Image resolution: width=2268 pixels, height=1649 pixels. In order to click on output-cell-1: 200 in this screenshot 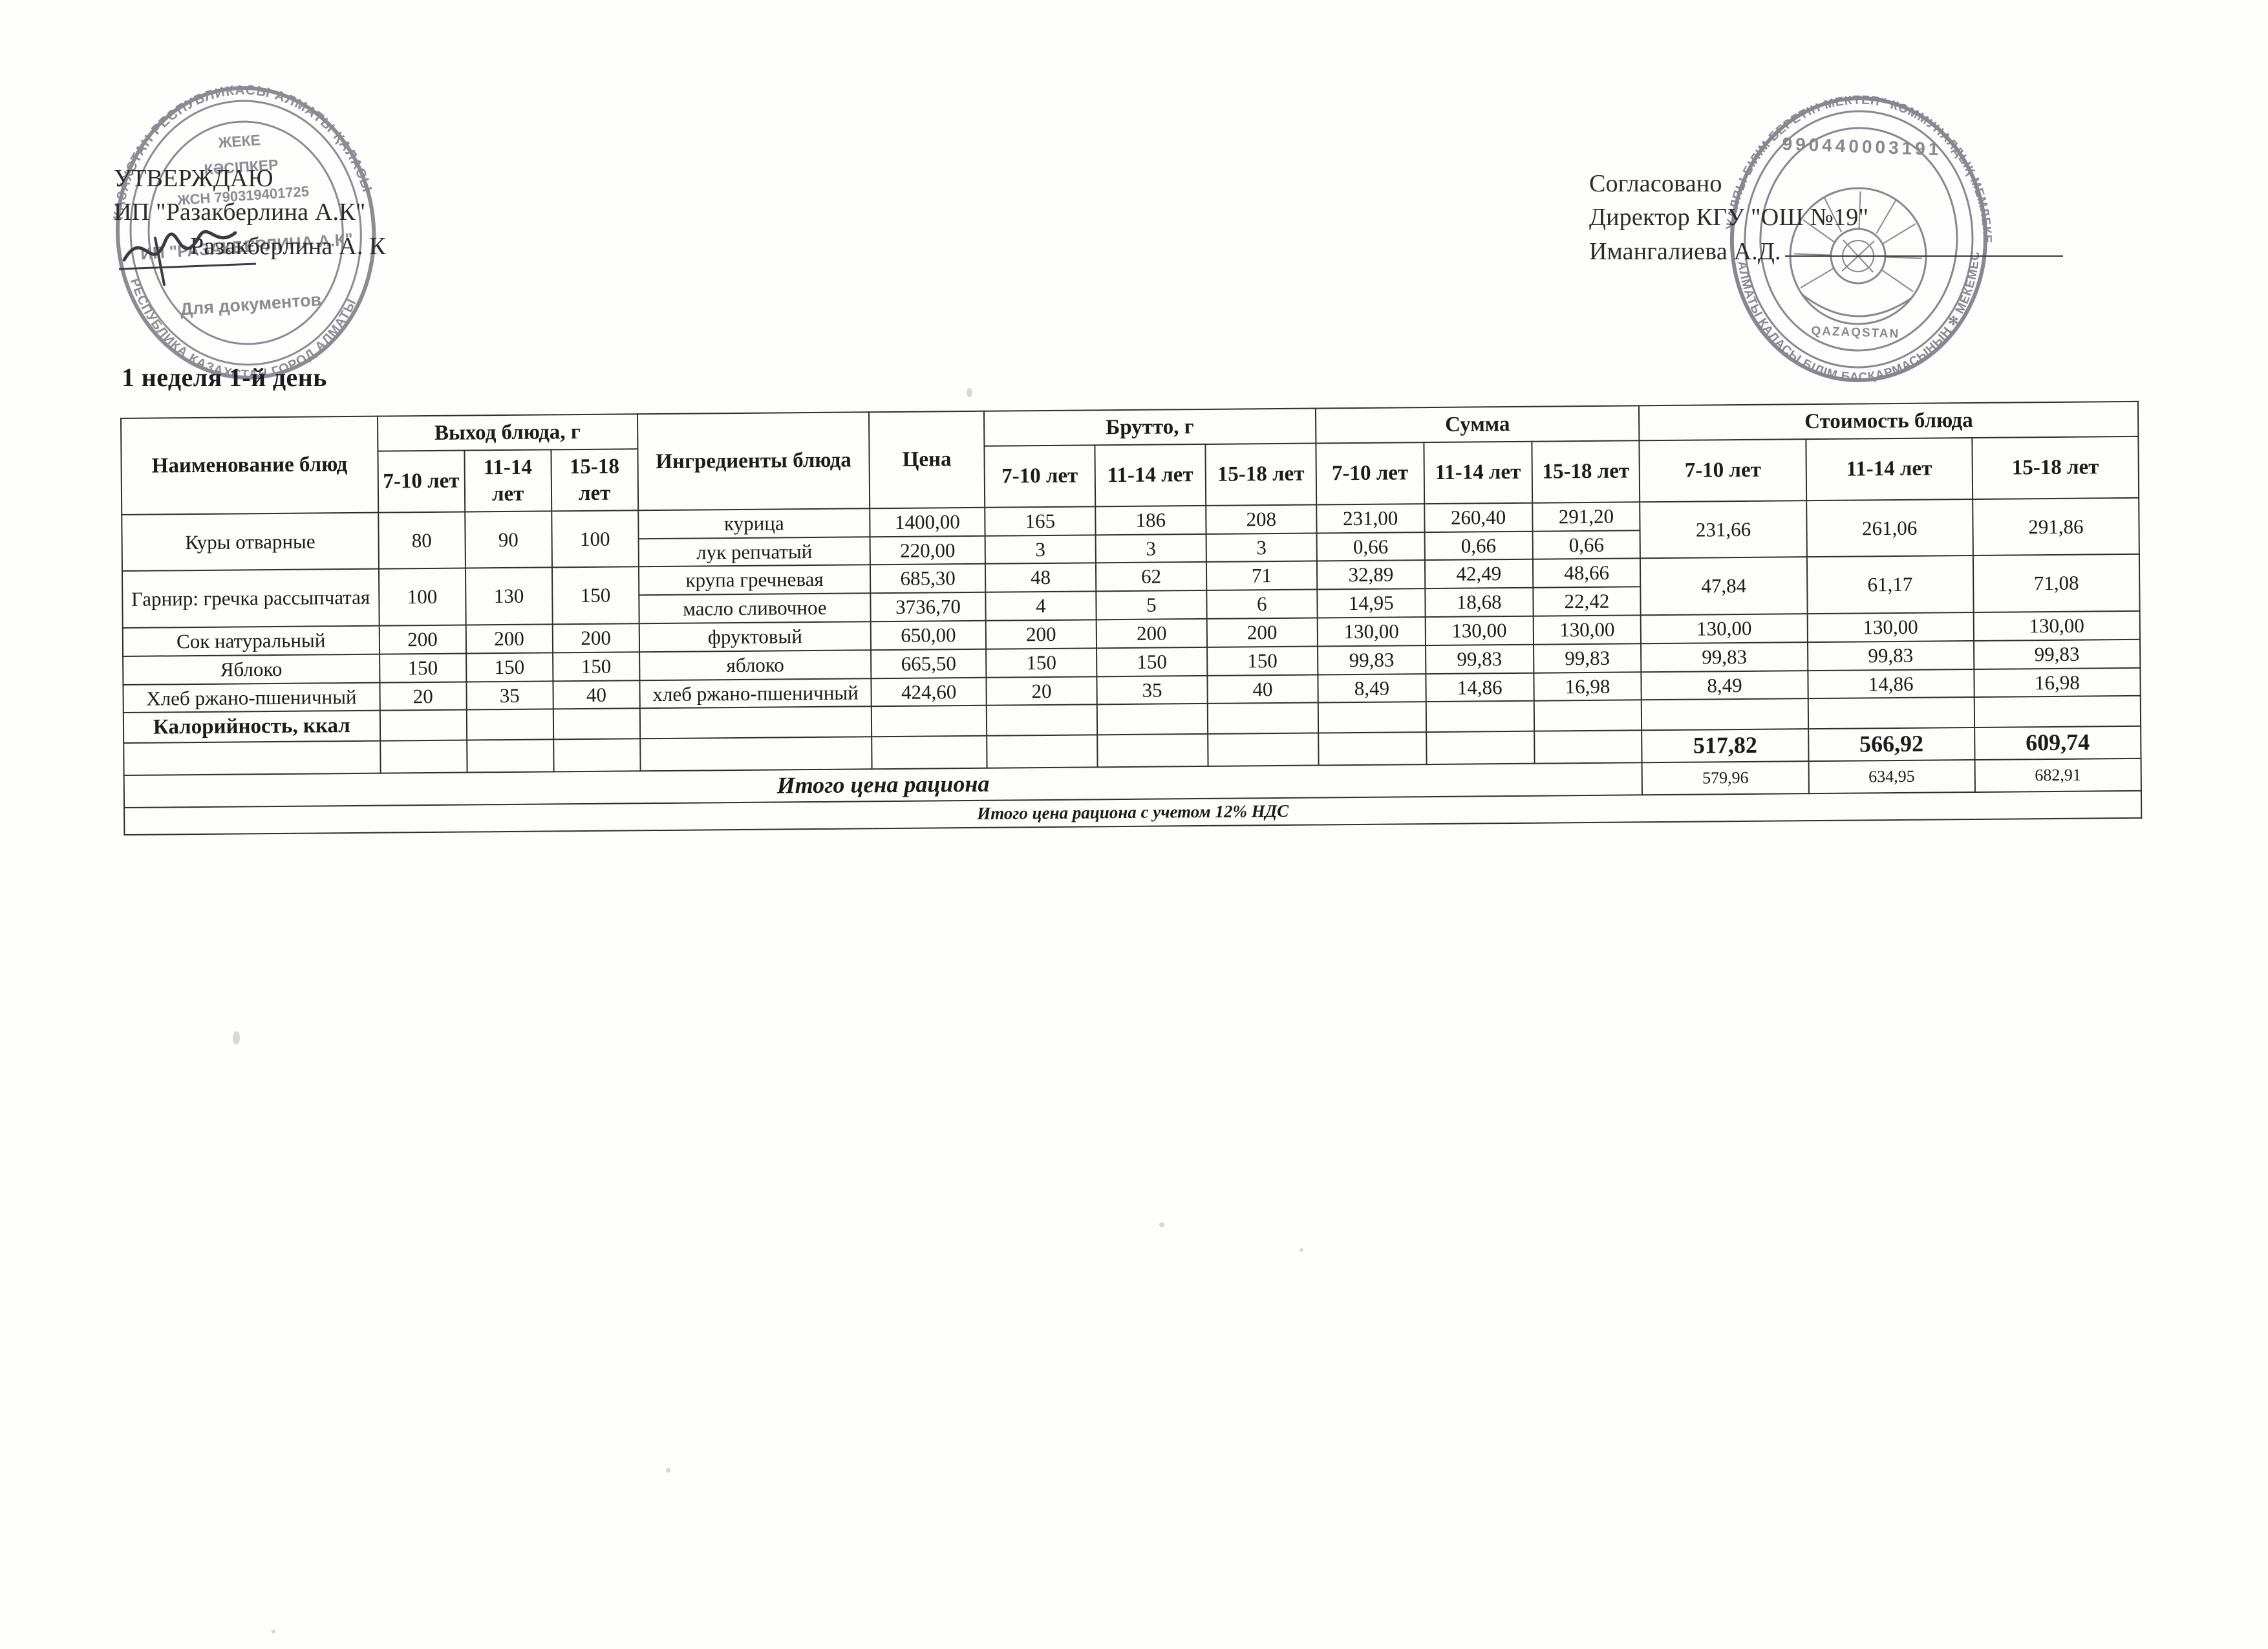, I will do `click(509, 639)`.